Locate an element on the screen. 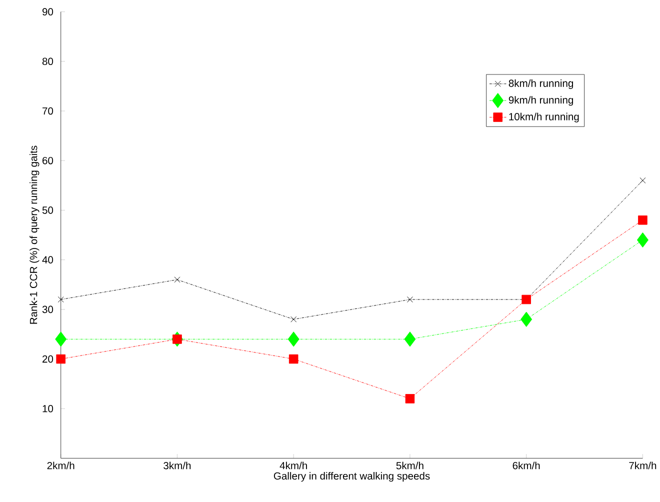 The width and height of the screenshot is (660, 502). y-tick-label: 50 is located at coordinates (48, 210).